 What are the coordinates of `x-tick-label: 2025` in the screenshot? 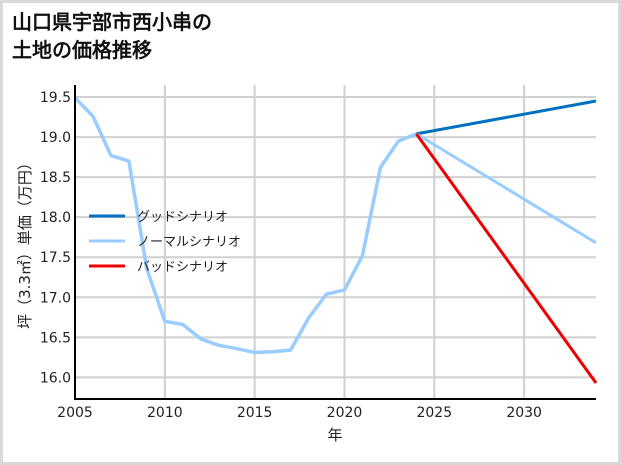 It's located at (434, 413).